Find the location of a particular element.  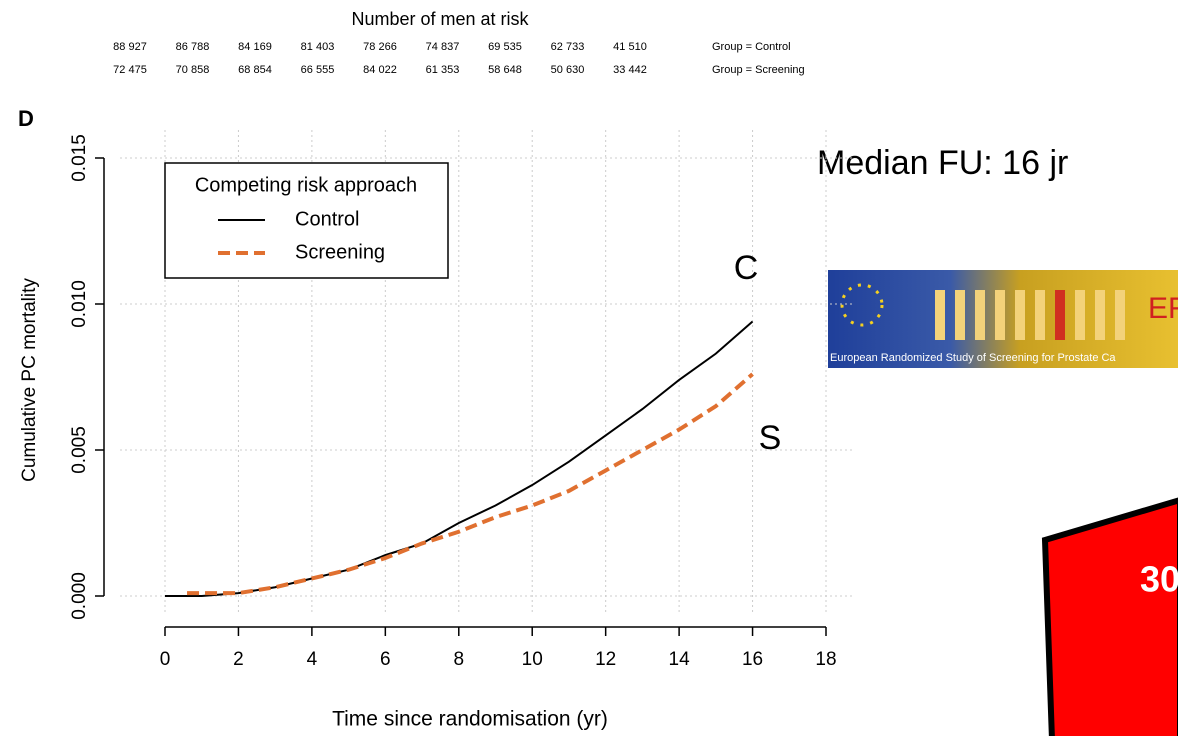

risk-label: Group = Screening is located at coordinates (758, 70).